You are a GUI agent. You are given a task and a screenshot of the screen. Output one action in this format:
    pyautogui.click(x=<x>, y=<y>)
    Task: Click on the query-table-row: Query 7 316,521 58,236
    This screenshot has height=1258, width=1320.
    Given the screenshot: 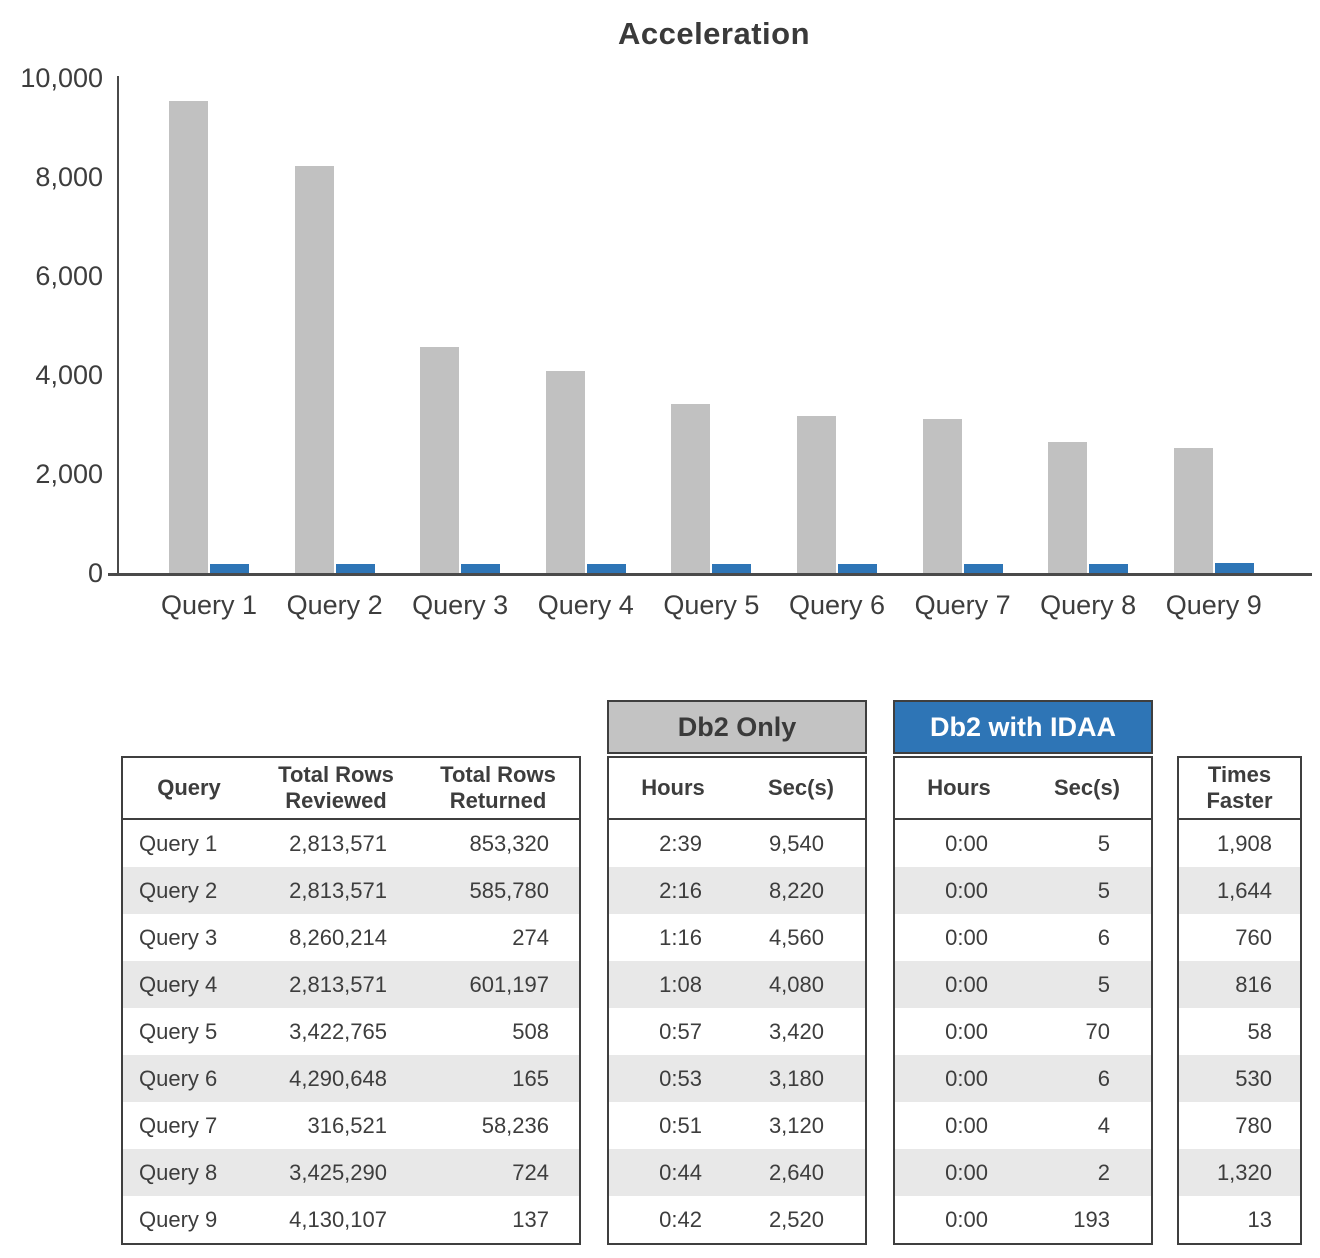 What is the action you would take?
    pyautogui.click(x=351, y=1125)
    